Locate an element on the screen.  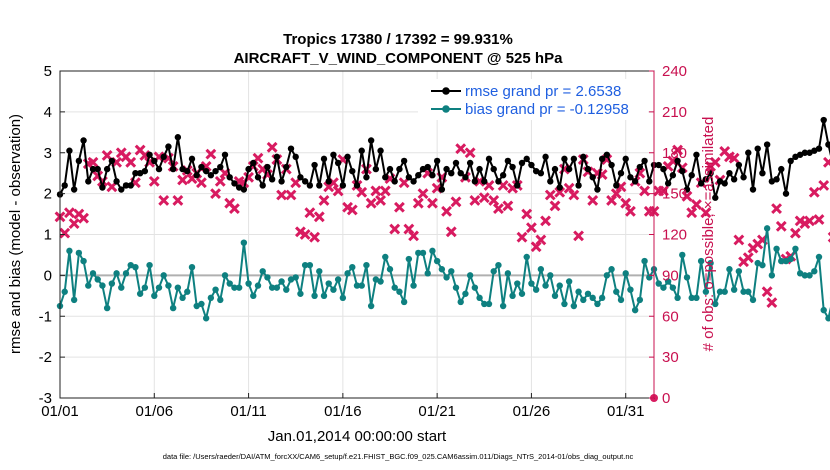
legend-box is located at coordinates (533, 99).